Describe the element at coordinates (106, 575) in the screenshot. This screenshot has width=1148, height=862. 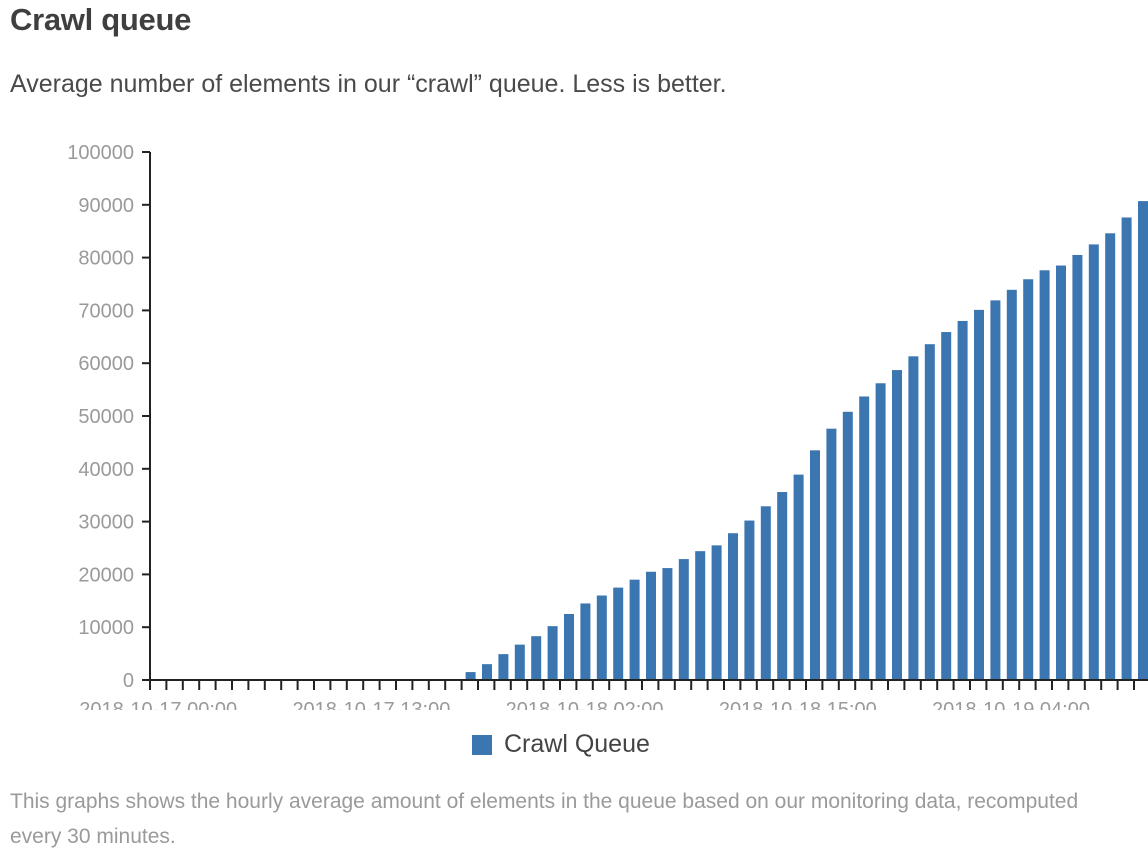
I see `y-tick-label: 20000` at that location.